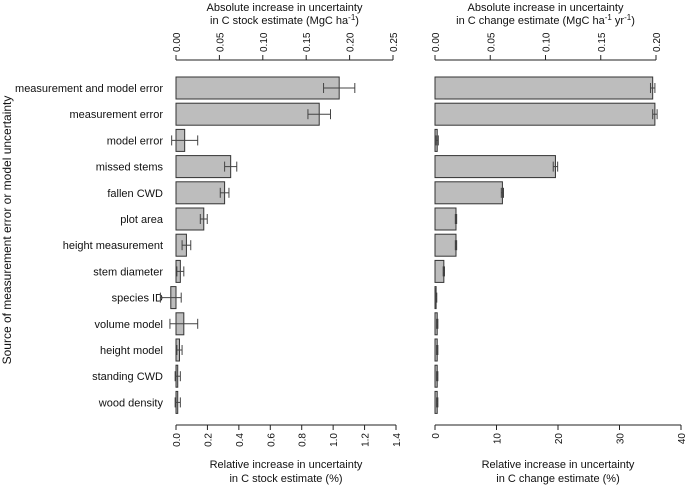 Image resolution: width=685 pixels, height=488 pixels. What do you see at coordinates (559, 439) in the screenshot?
I see `bottom-tick-label: 20` at bounding box center [559, 439].